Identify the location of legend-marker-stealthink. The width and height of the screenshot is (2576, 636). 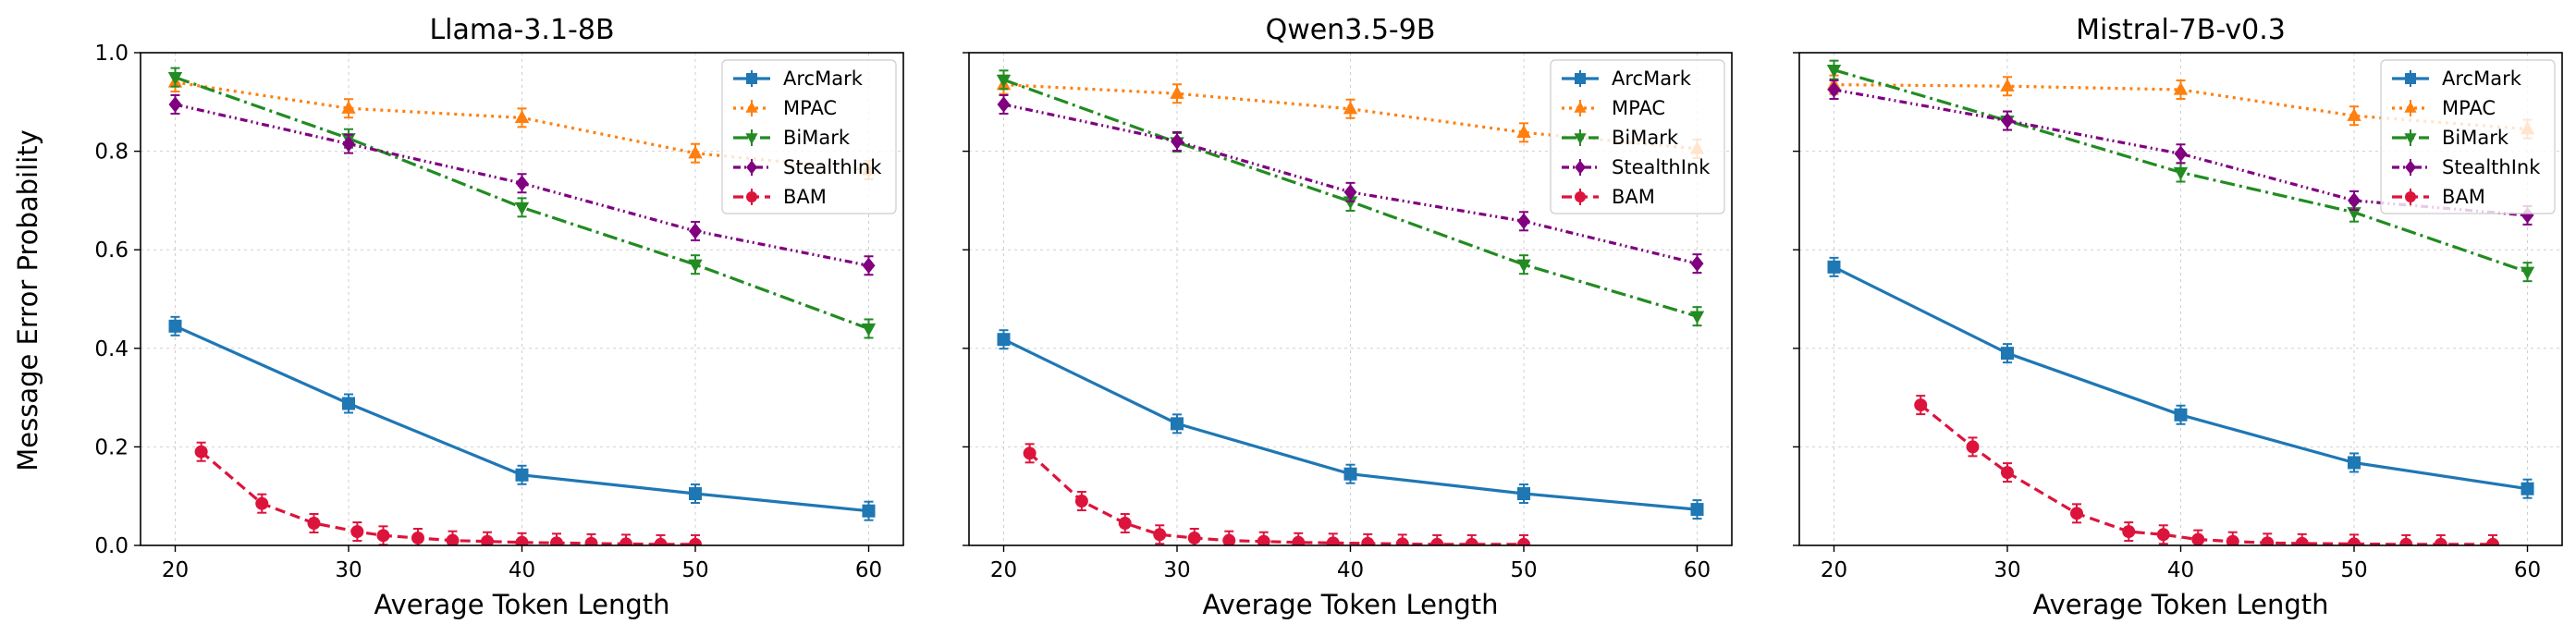
(2410, 167).